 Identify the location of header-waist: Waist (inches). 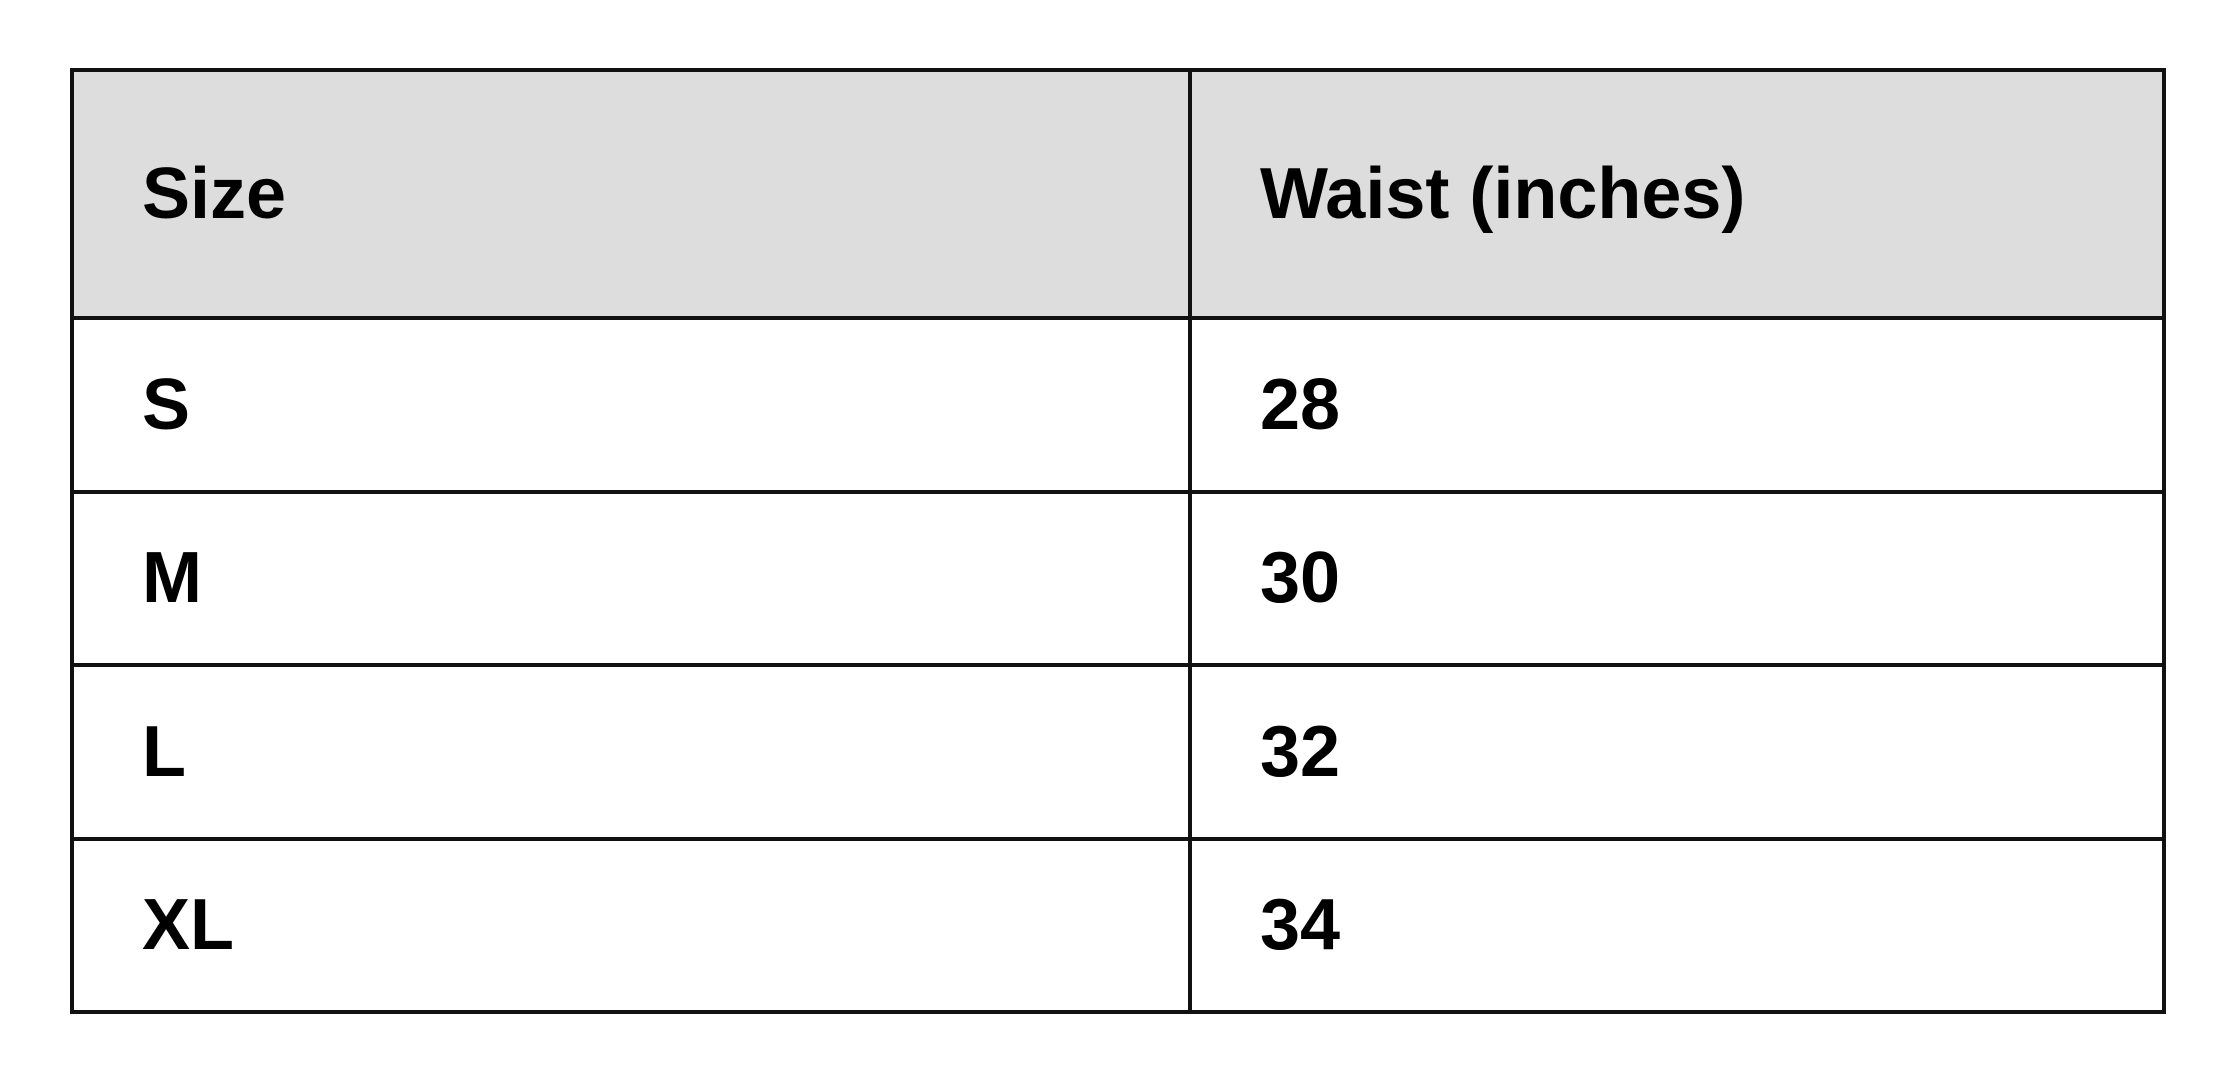
(1677, 194).